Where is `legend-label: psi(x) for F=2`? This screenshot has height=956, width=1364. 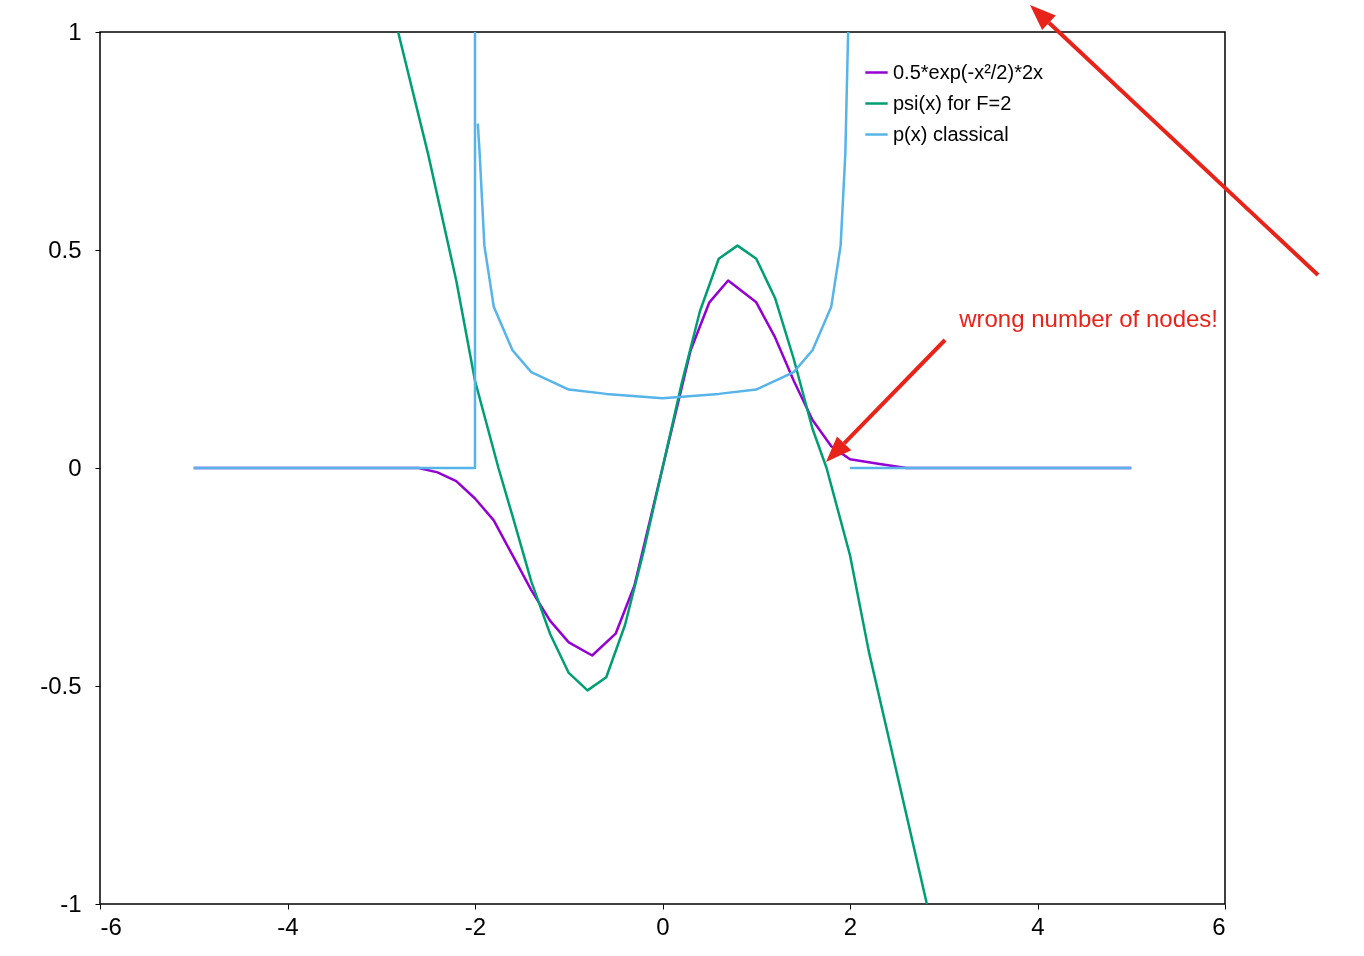
legend-label: psi(x) for F=2 is located at coordinates (952, 102).